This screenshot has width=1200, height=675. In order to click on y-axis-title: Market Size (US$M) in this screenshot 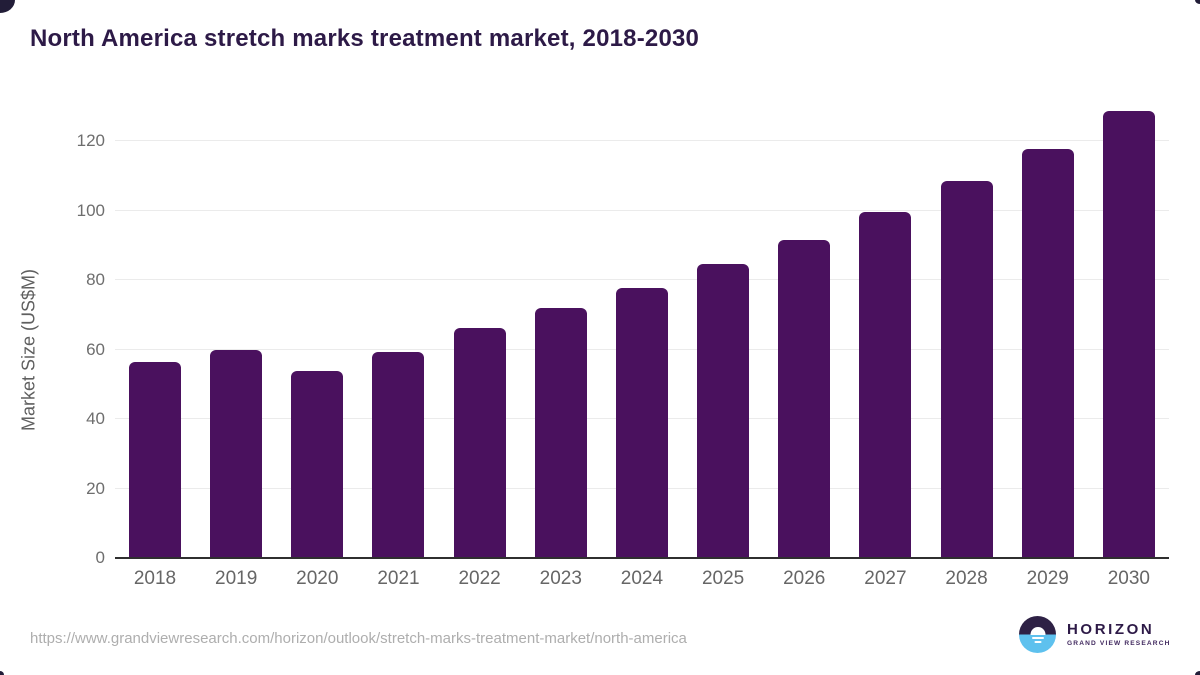, I will do `click(28, 349)`.